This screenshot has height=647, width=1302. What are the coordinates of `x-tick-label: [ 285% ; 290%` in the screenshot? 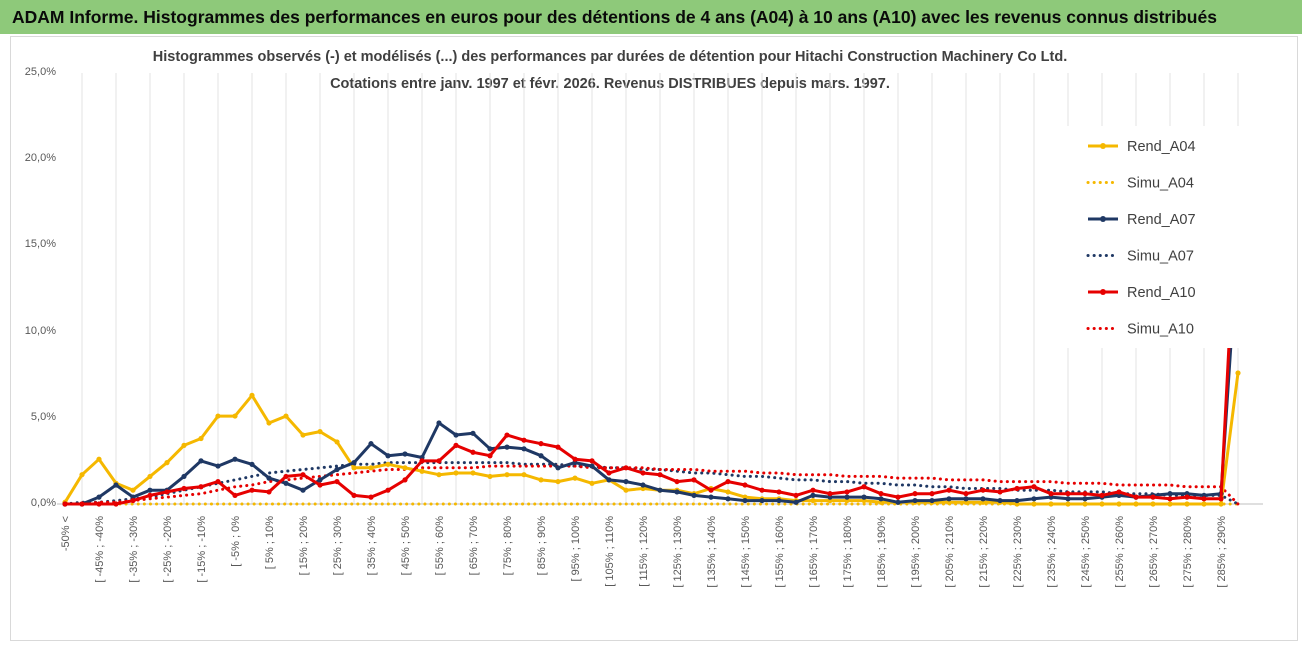 It's located at (1222, 552).